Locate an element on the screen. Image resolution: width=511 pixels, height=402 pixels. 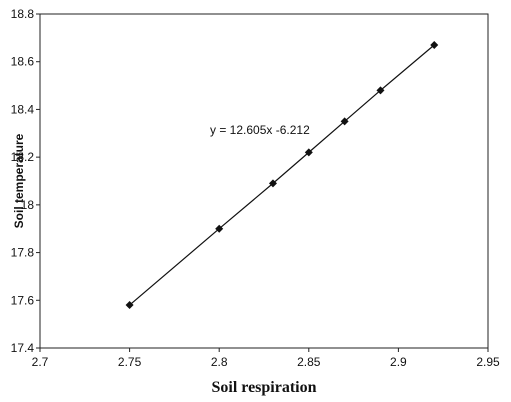
x-tick-label: 2.8 is located at coordinates (219, 362).